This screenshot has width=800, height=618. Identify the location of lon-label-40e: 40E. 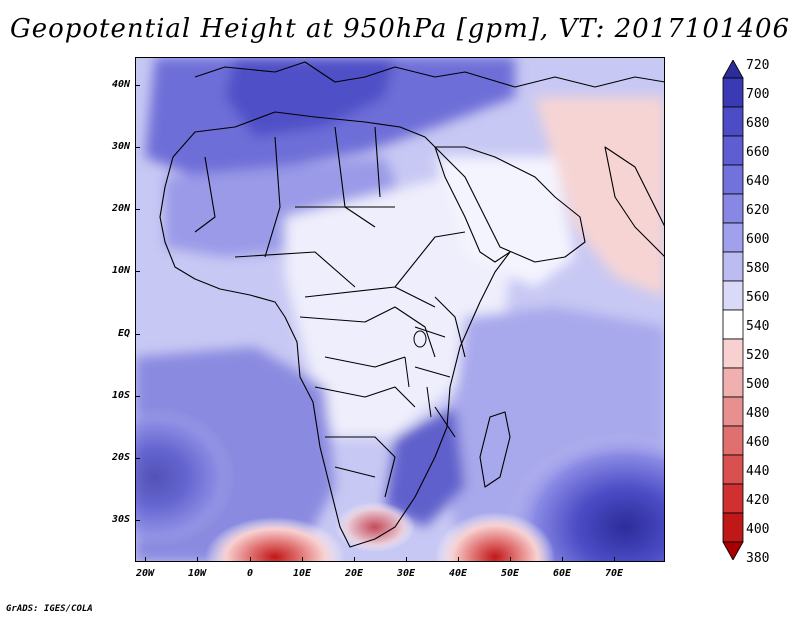
(458, 573).